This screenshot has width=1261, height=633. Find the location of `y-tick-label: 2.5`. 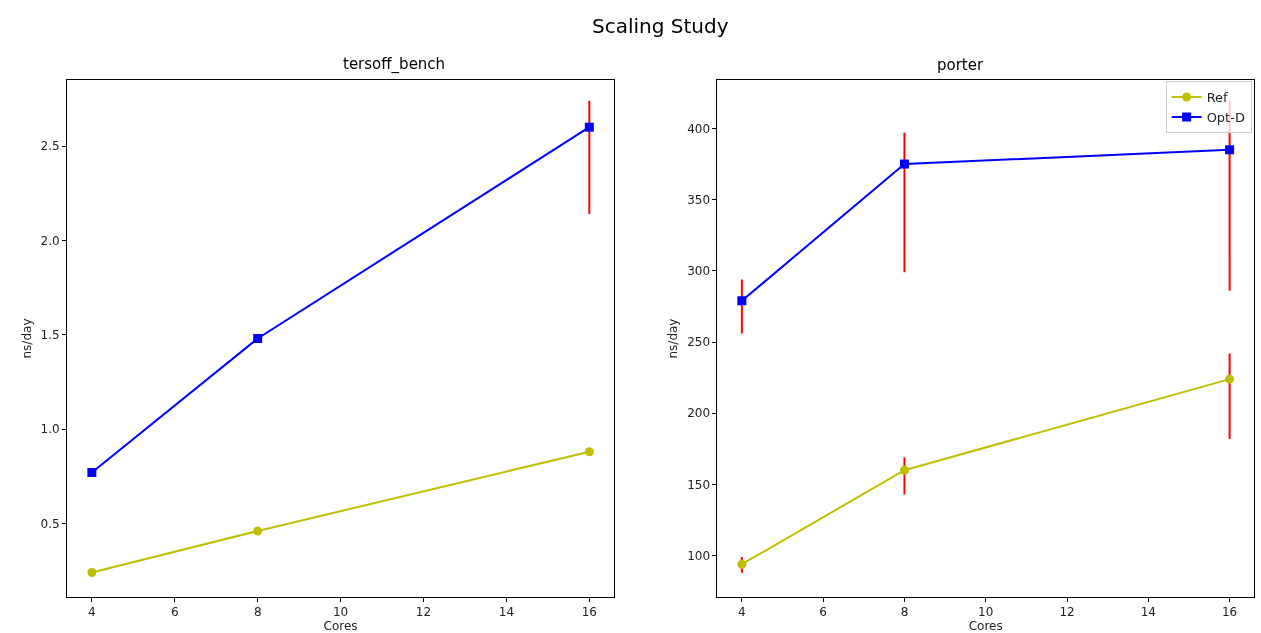

y-tick-label: 2.5 is located at coordinates (50, 146).